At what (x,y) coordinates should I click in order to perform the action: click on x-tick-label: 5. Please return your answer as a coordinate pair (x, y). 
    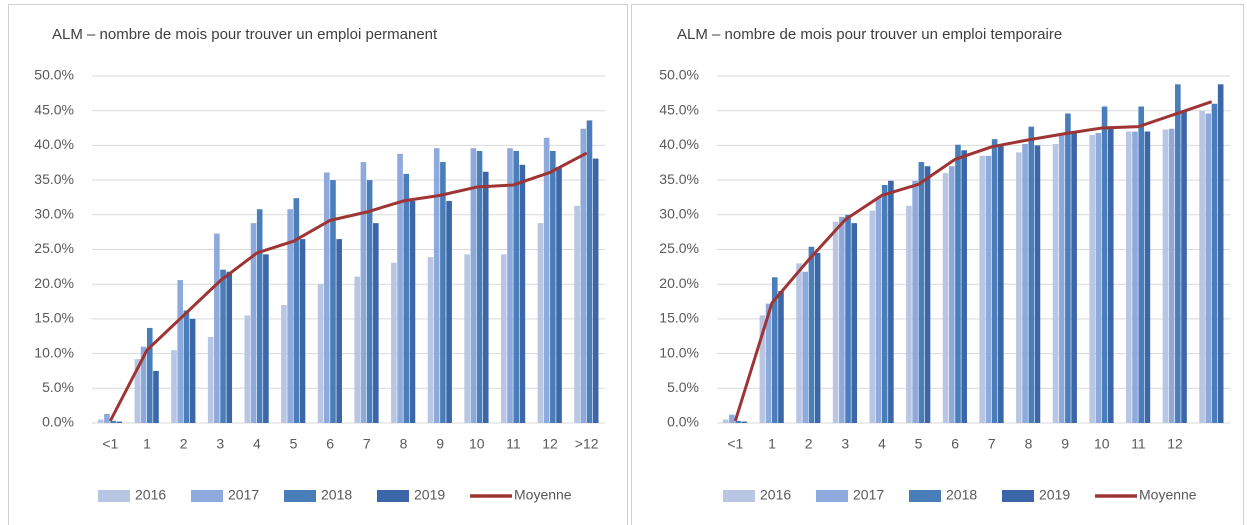
    Looking at the image, I should click on (294, 444).